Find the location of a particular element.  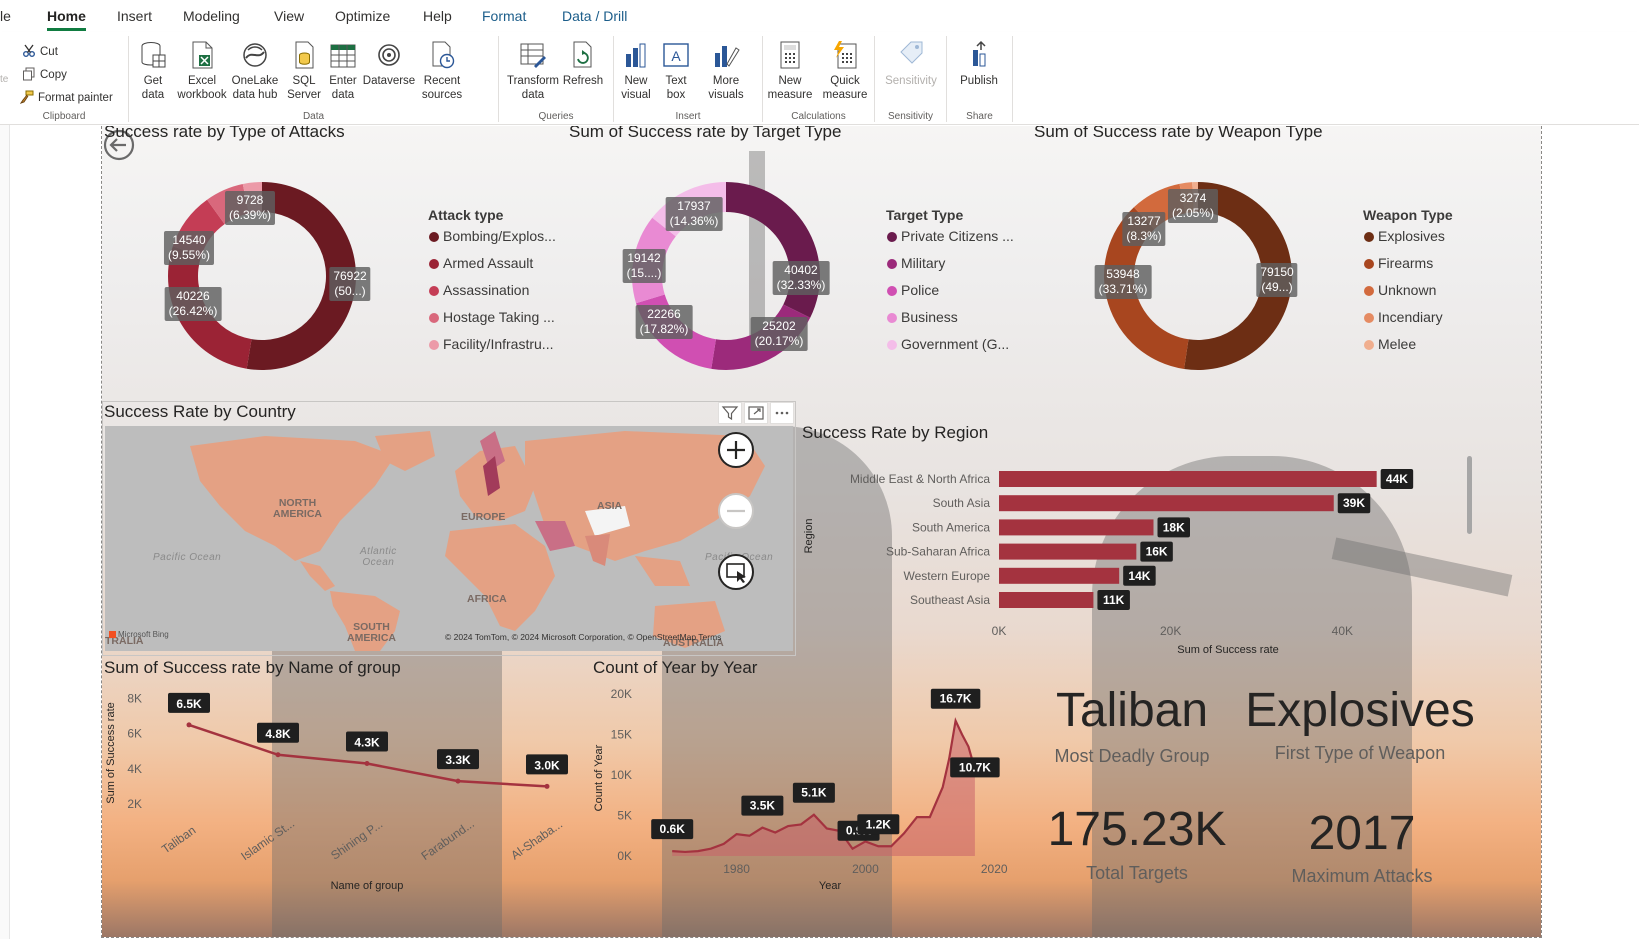

tab-insert: Insert is located at coordinates (135, 16).